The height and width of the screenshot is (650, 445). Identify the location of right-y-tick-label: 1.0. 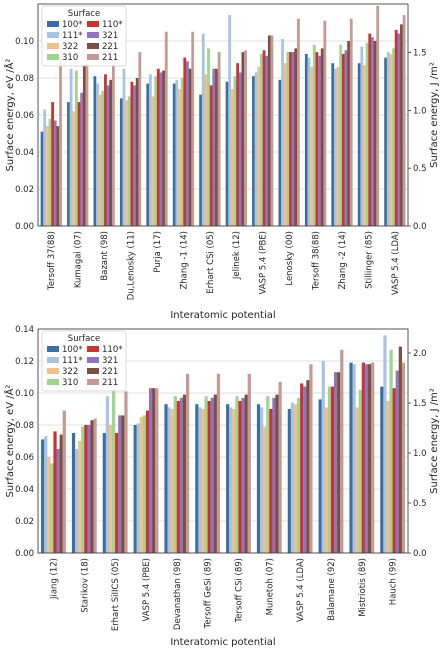
(420, 454).